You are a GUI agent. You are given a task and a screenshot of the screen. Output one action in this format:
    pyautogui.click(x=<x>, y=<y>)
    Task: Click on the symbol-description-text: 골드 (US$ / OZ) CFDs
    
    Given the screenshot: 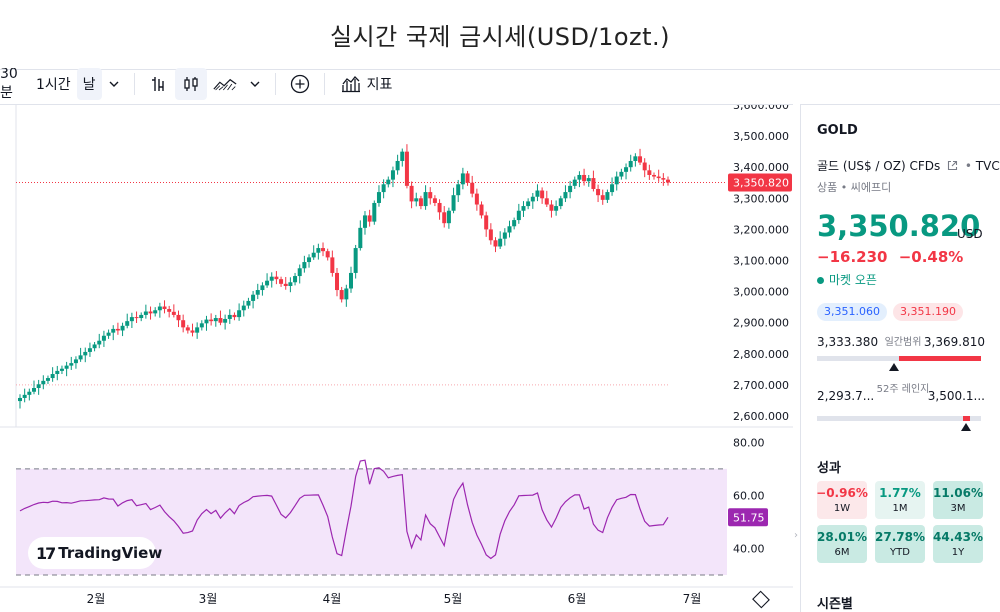 What is the action you would take?
    pyautogui.click(x=879, y=166)
    